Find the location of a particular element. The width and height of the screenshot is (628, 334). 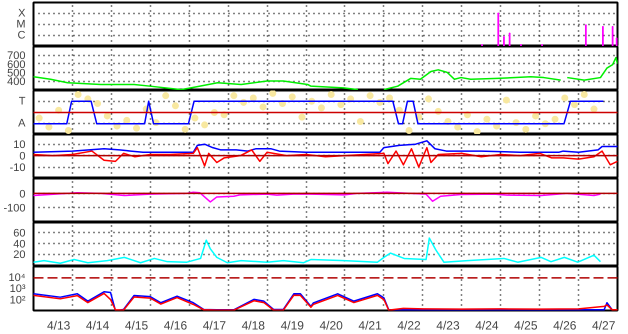

x-tick-label: 4/19 is located at coordinates (292, 325).